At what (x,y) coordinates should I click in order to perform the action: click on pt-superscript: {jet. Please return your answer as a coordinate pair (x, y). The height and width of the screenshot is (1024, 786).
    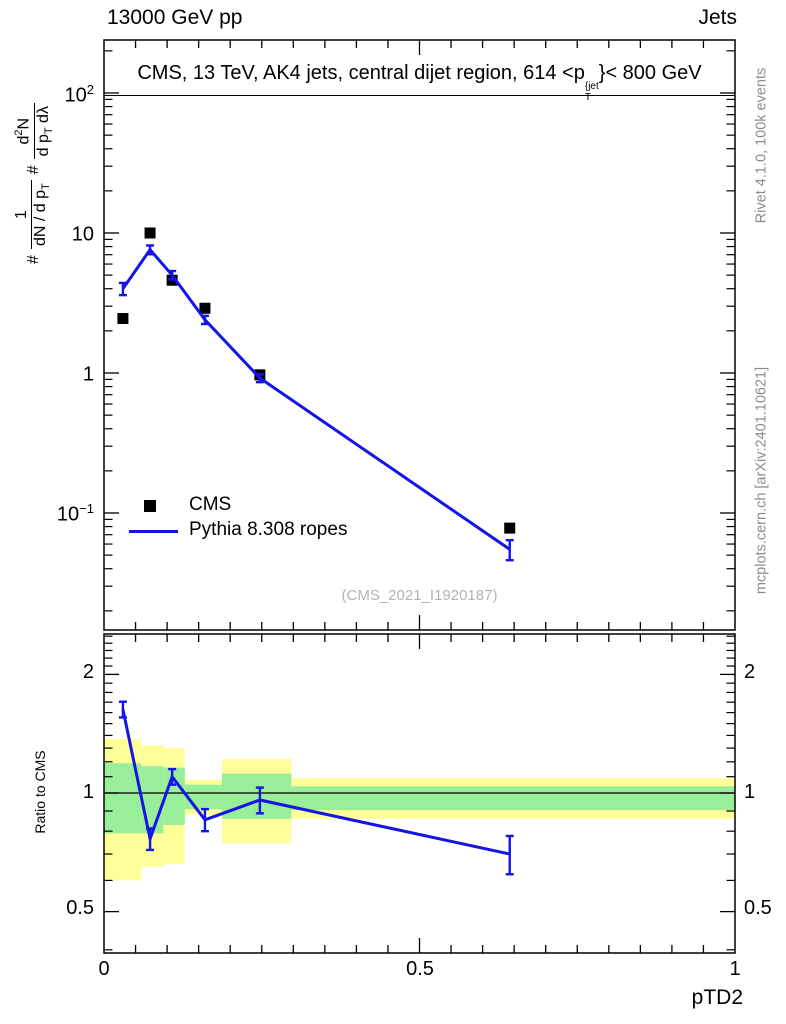
    Looking at the image, I should click on (591, 86).